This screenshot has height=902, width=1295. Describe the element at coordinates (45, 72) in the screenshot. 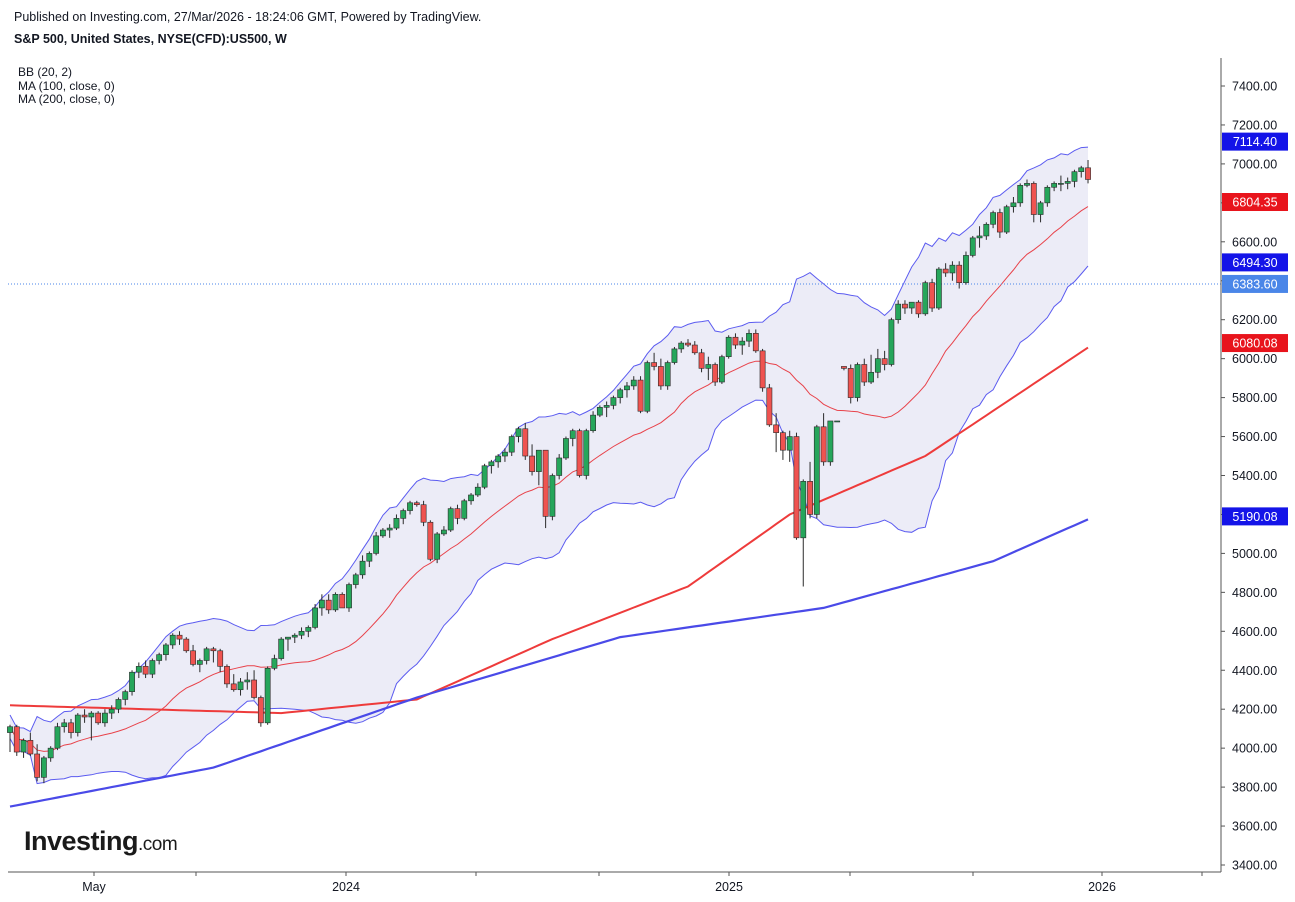

I see `indicator-bb: BB (20, 2)` at that location.